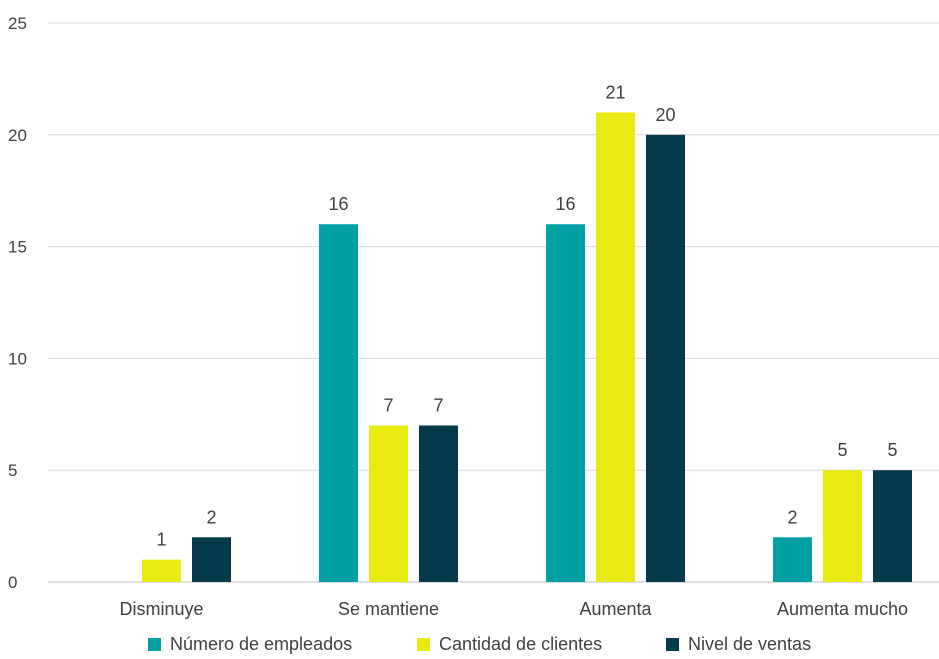 The width and height of the screenshot is (939, 659). I want to click on legend-label: Número de empleados, so click(261, 644).